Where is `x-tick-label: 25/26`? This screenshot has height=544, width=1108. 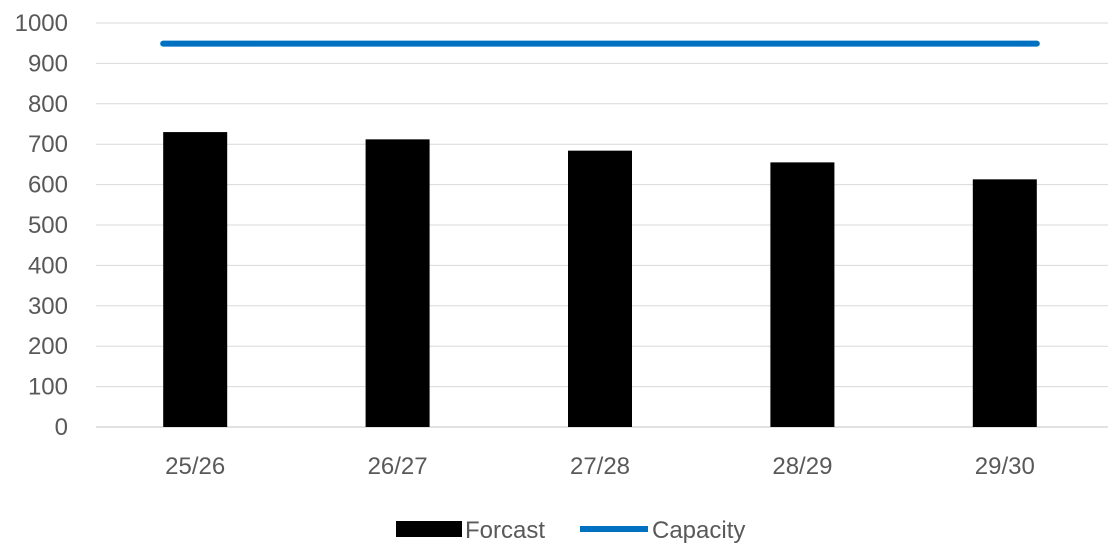
x-tick-label: 25/26 is located at coordinates (195, 466).